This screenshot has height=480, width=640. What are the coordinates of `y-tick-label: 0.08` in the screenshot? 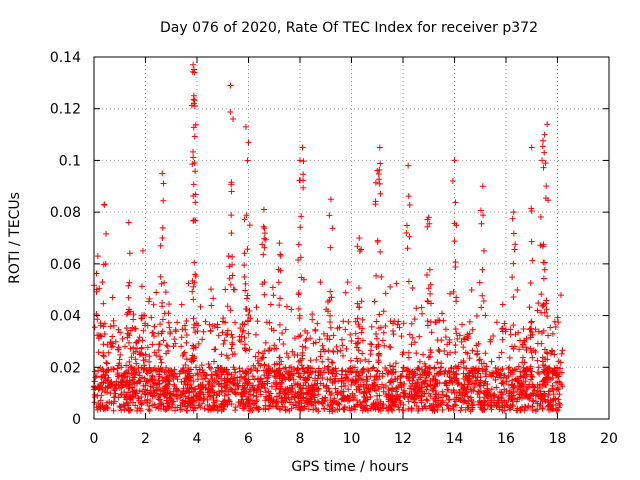 It's located at (65, 213).